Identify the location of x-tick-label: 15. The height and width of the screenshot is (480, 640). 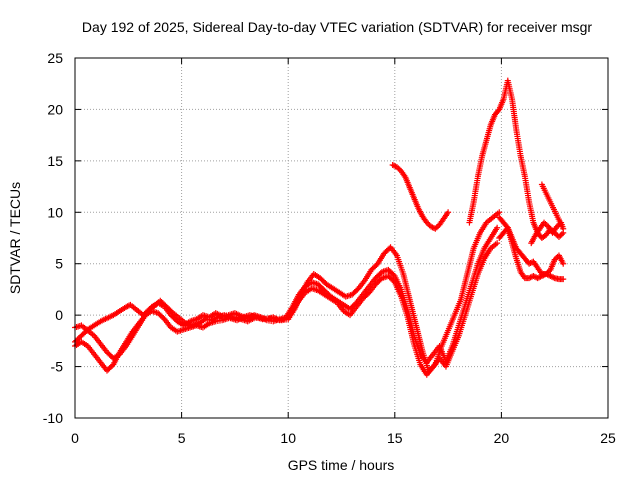
(395, 438).